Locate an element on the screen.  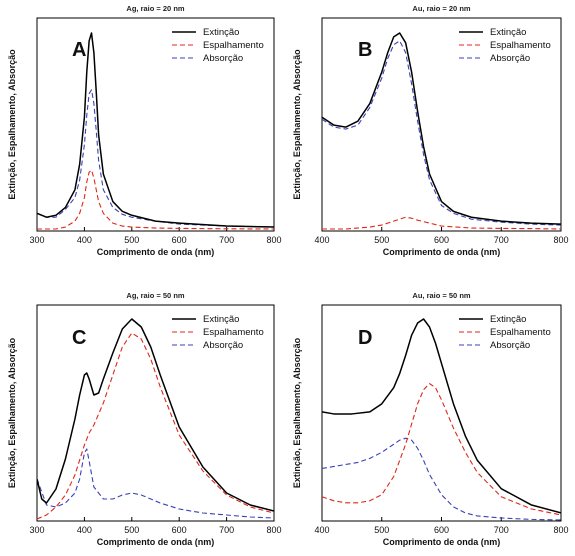
chart-title: Ag, raio = 20 nm is located at coordinates (155, 8).